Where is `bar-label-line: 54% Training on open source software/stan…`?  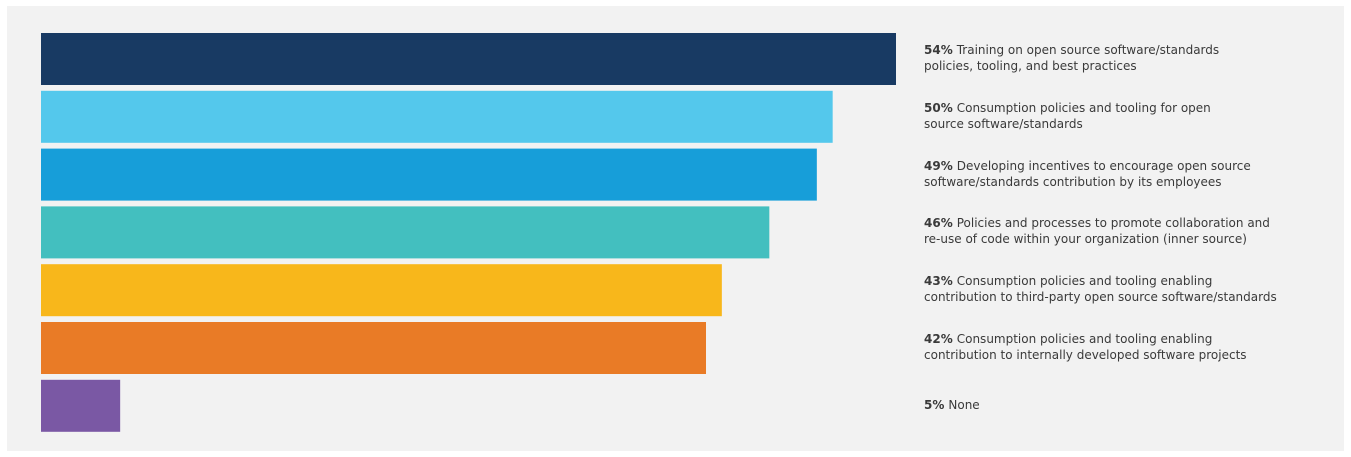 bar-label-line: 54% Training on open source software/stan… is located at coordinates (1124, 50).